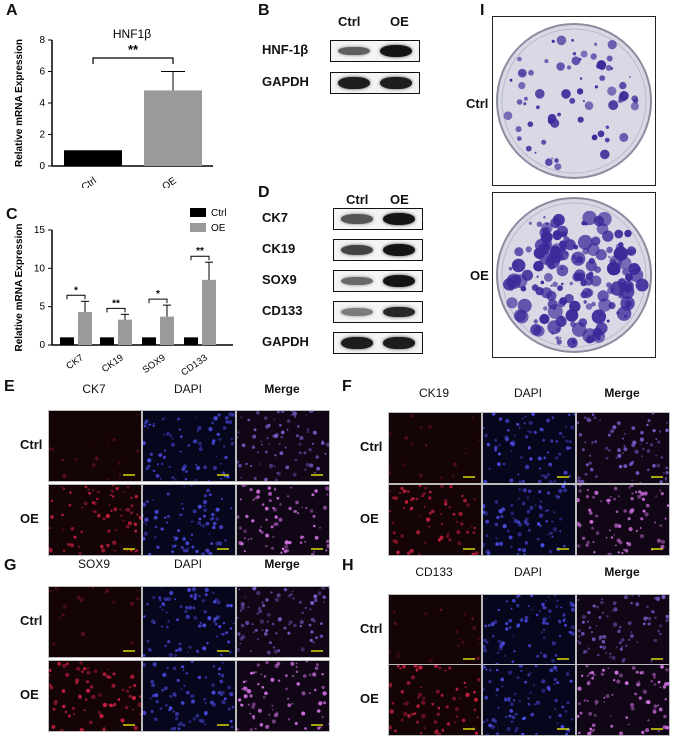  I want to click on panel-label-g: G, so click(10, 565).